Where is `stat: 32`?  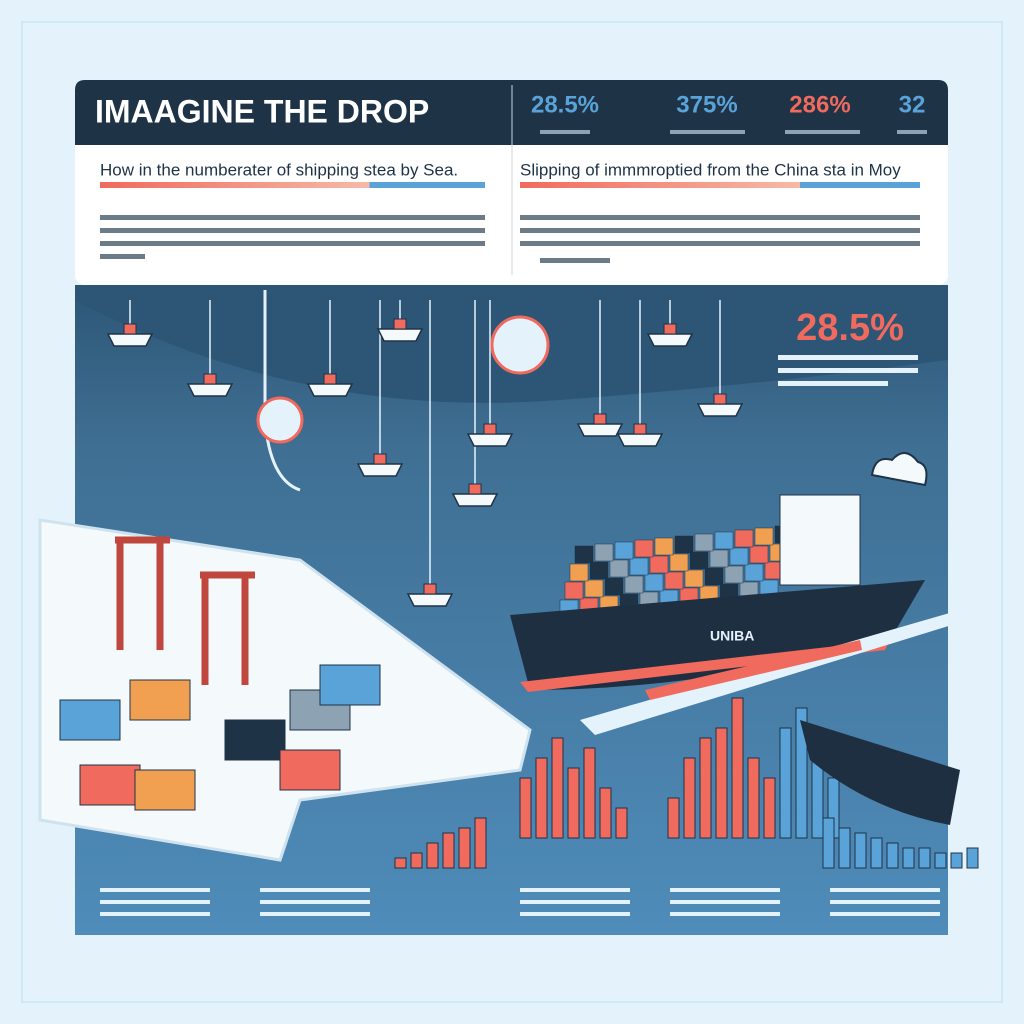 stat: 32 is located at coordinates (912, 104).